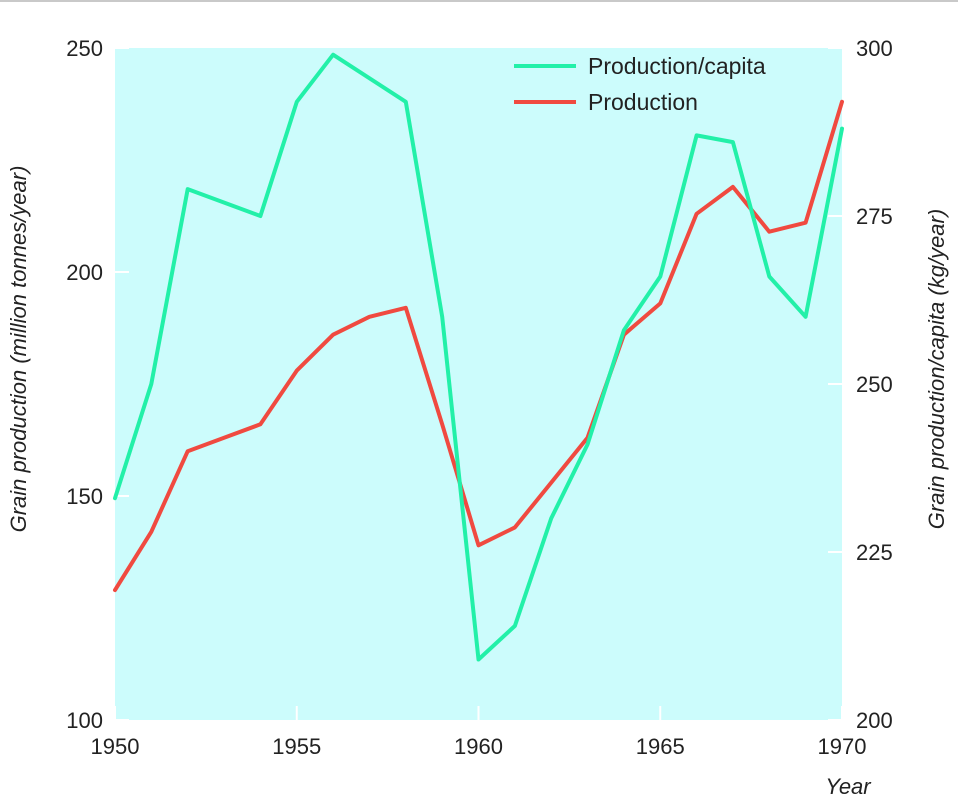  What do you see at coordinates (97, 384) in the screenshot?
I see `left-y-axis: 100 150 200 250` at bounding box center [97, 384].